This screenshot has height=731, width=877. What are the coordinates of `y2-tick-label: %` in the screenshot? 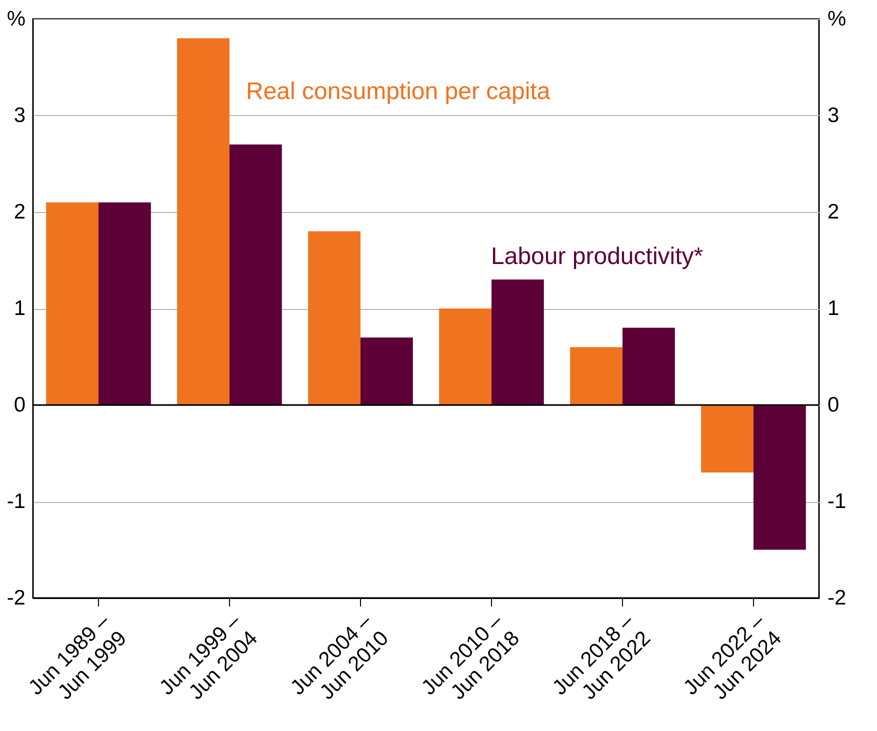 It's located at (837, 19).